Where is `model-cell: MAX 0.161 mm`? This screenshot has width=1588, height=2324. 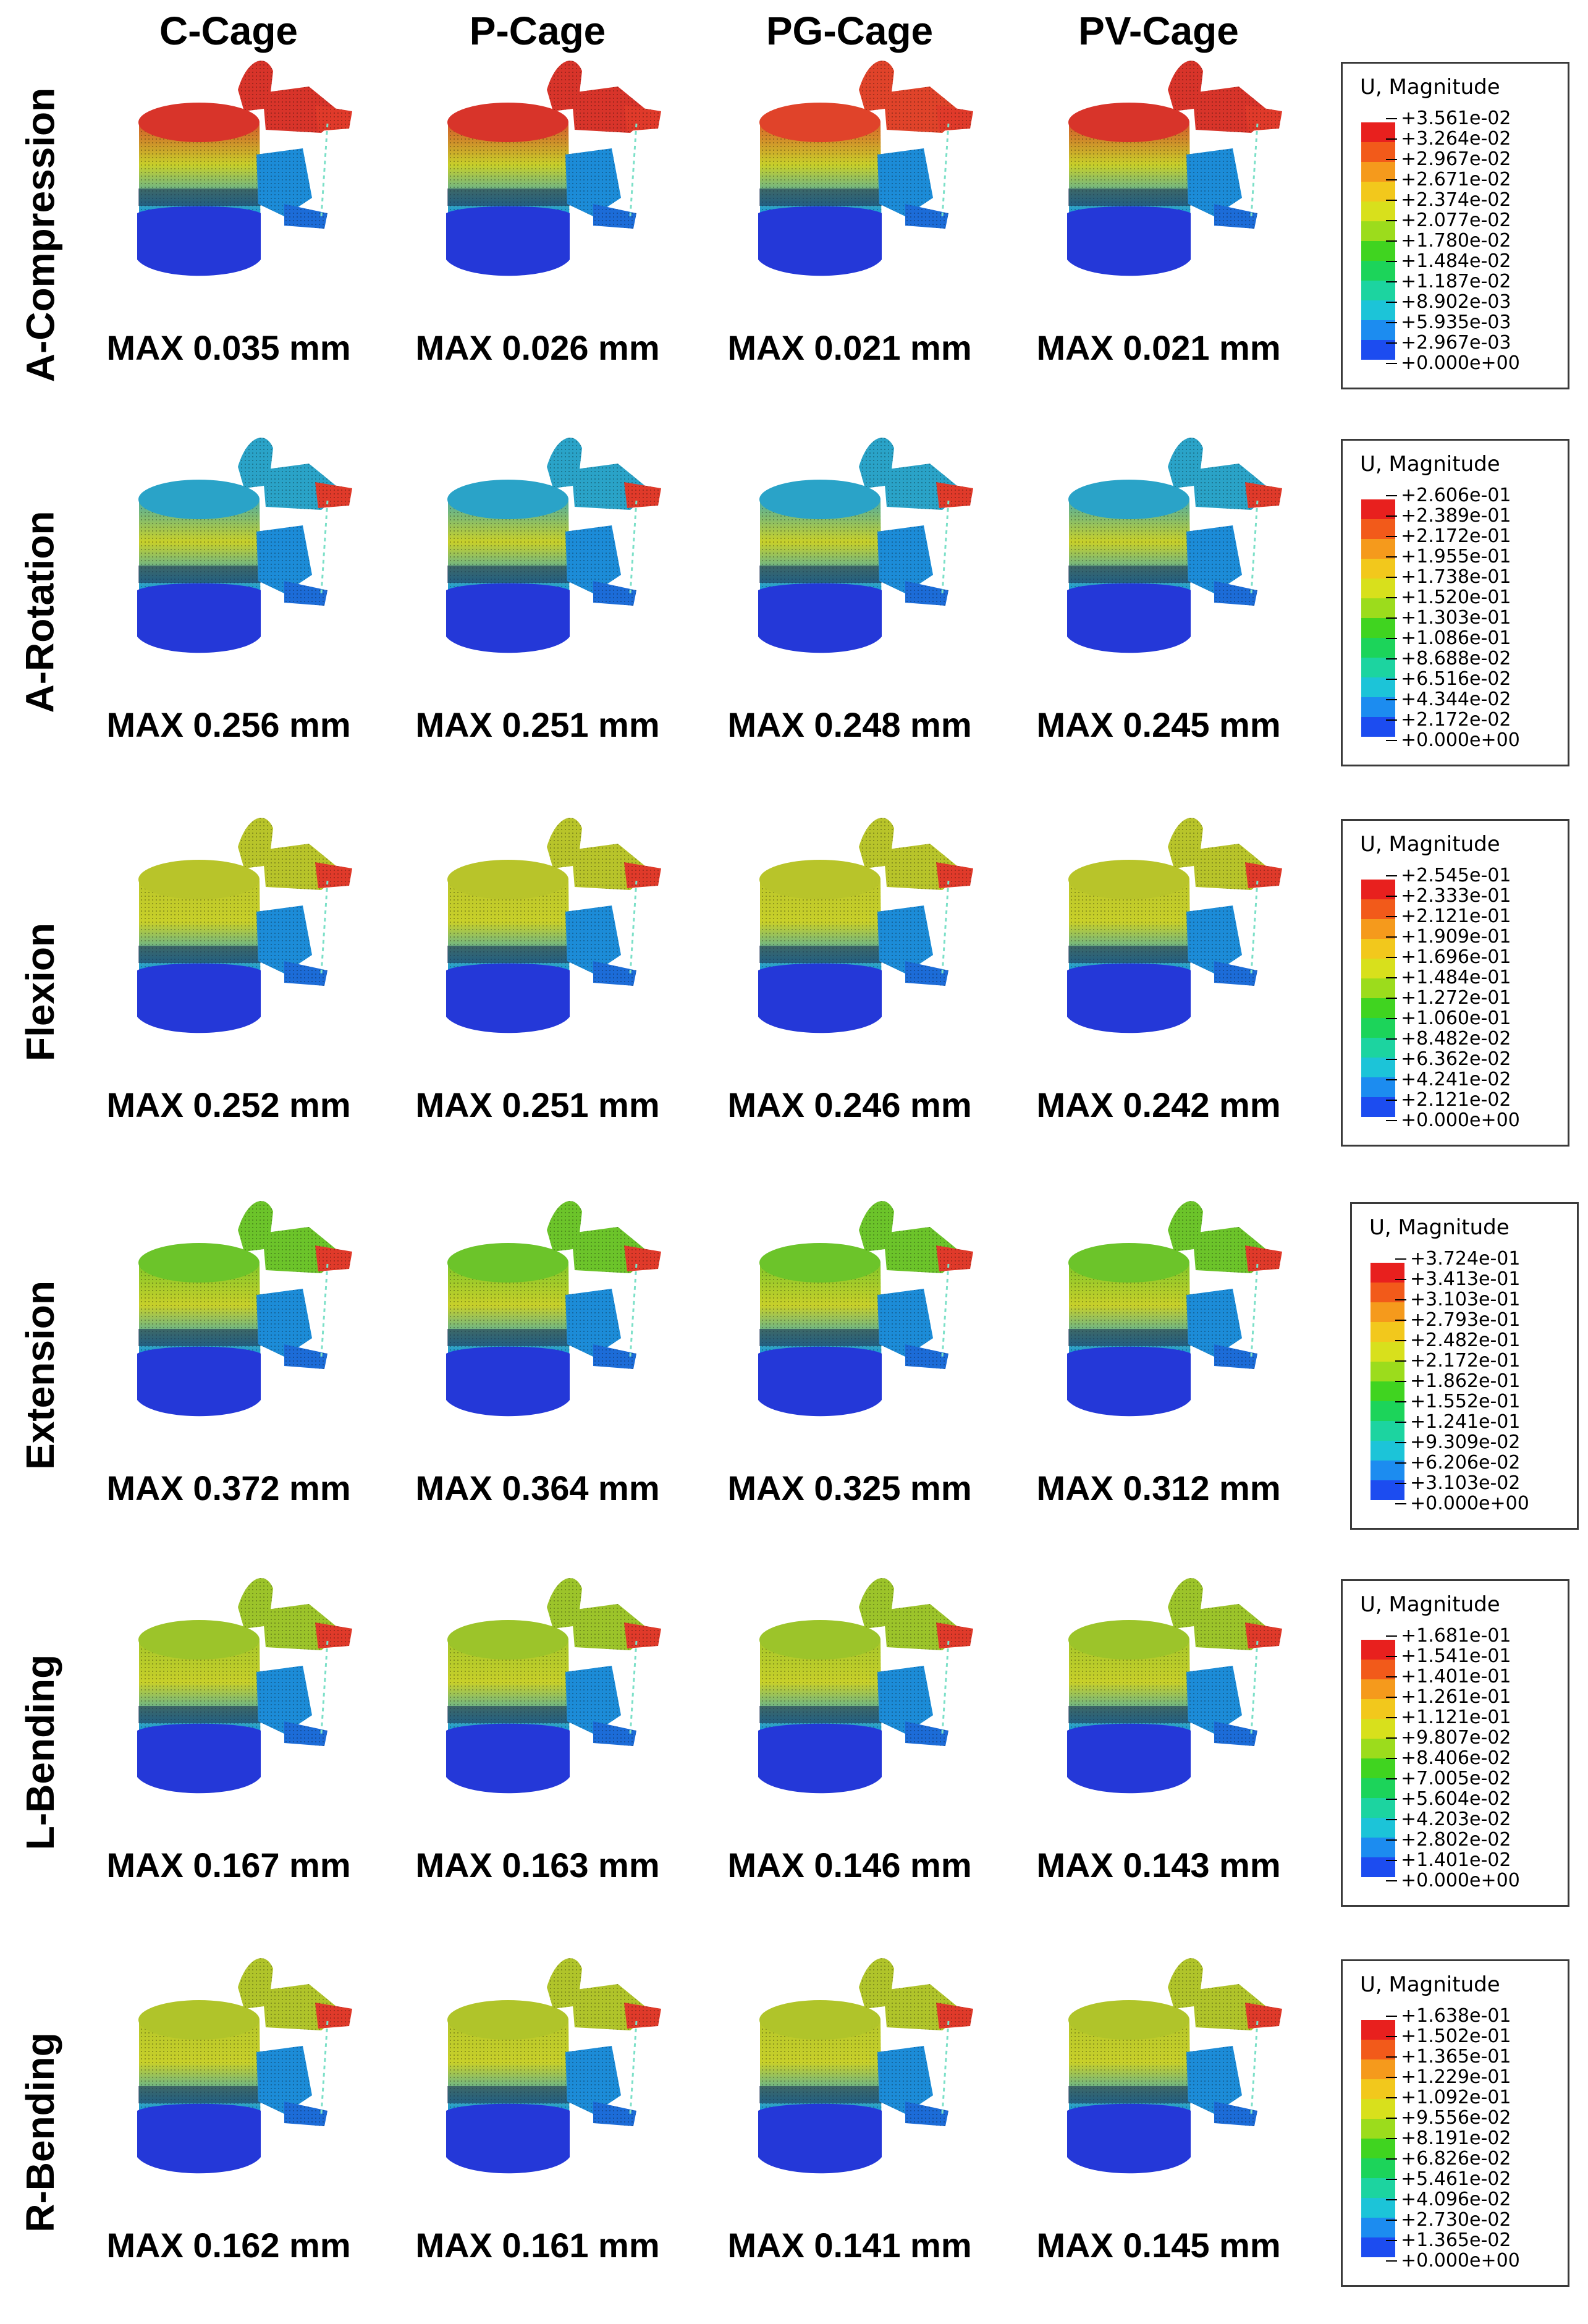 model-cell: MAX 0.161 mm is located at coordinates (537, 2138).